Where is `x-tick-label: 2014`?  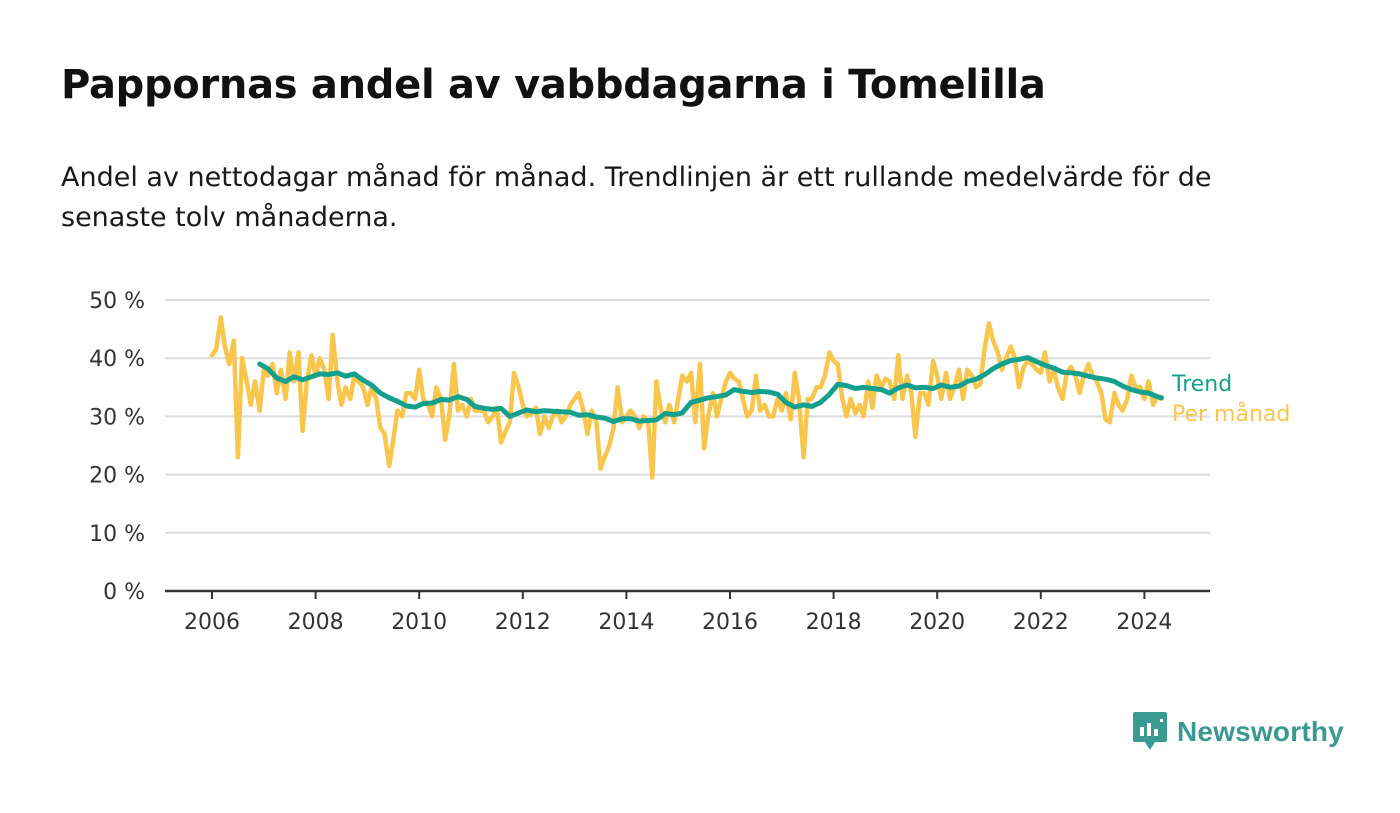 x-tick-label: 2014 is located at coordinates (626, 622).